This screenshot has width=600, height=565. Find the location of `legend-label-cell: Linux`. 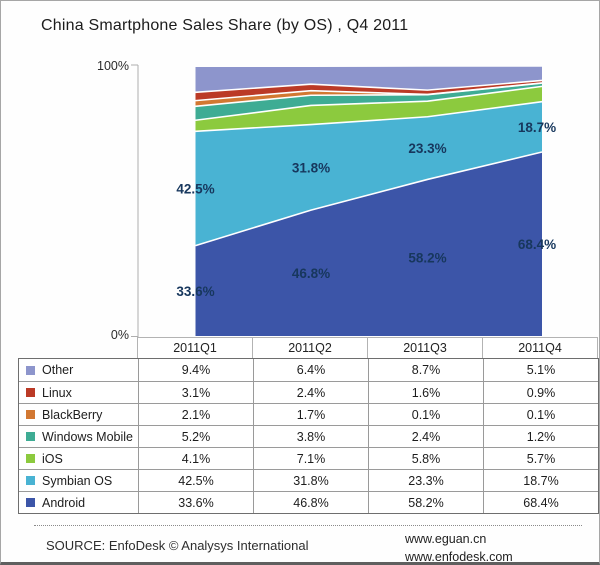

legend-label-cell: Linux is located at coordinates (78, 392).